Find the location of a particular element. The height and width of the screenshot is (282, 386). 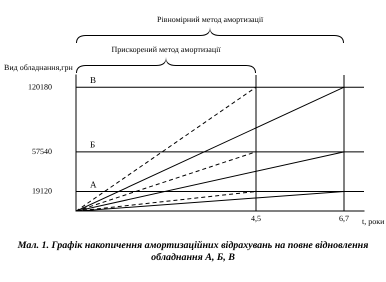

x-axis-title: t, роки is located at coordinates (373, 221).